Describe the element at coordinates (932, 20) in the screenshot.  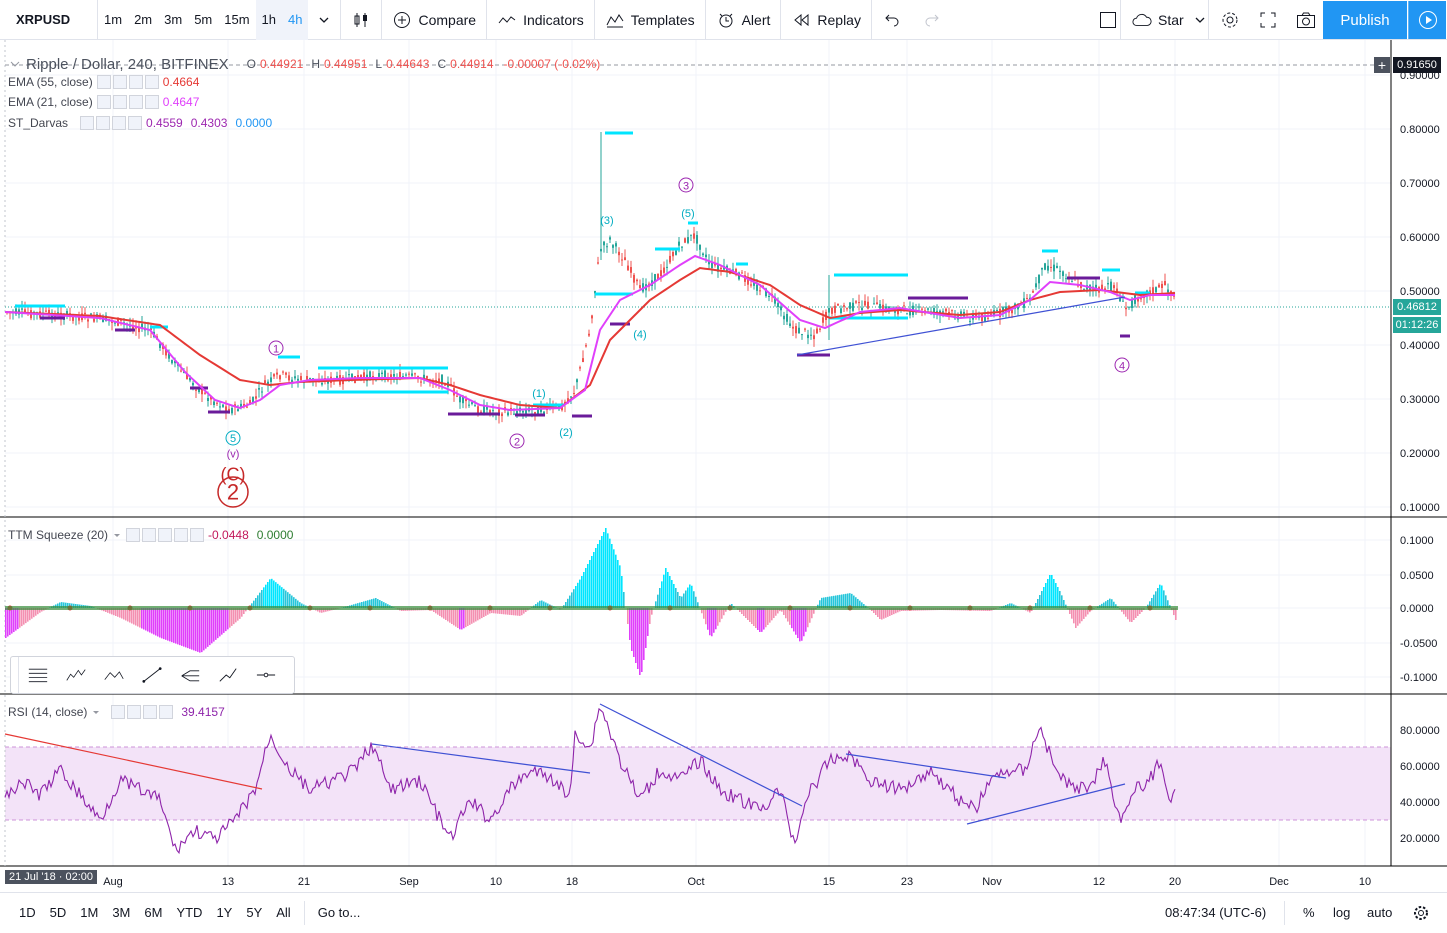
I see `redo-button` at that location.